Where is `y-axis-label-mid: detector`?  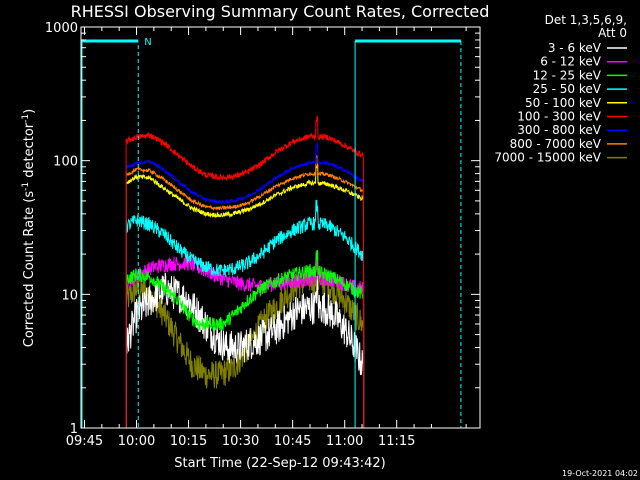 y-axis-label-mid: detector is located at coordinates (29, 152).